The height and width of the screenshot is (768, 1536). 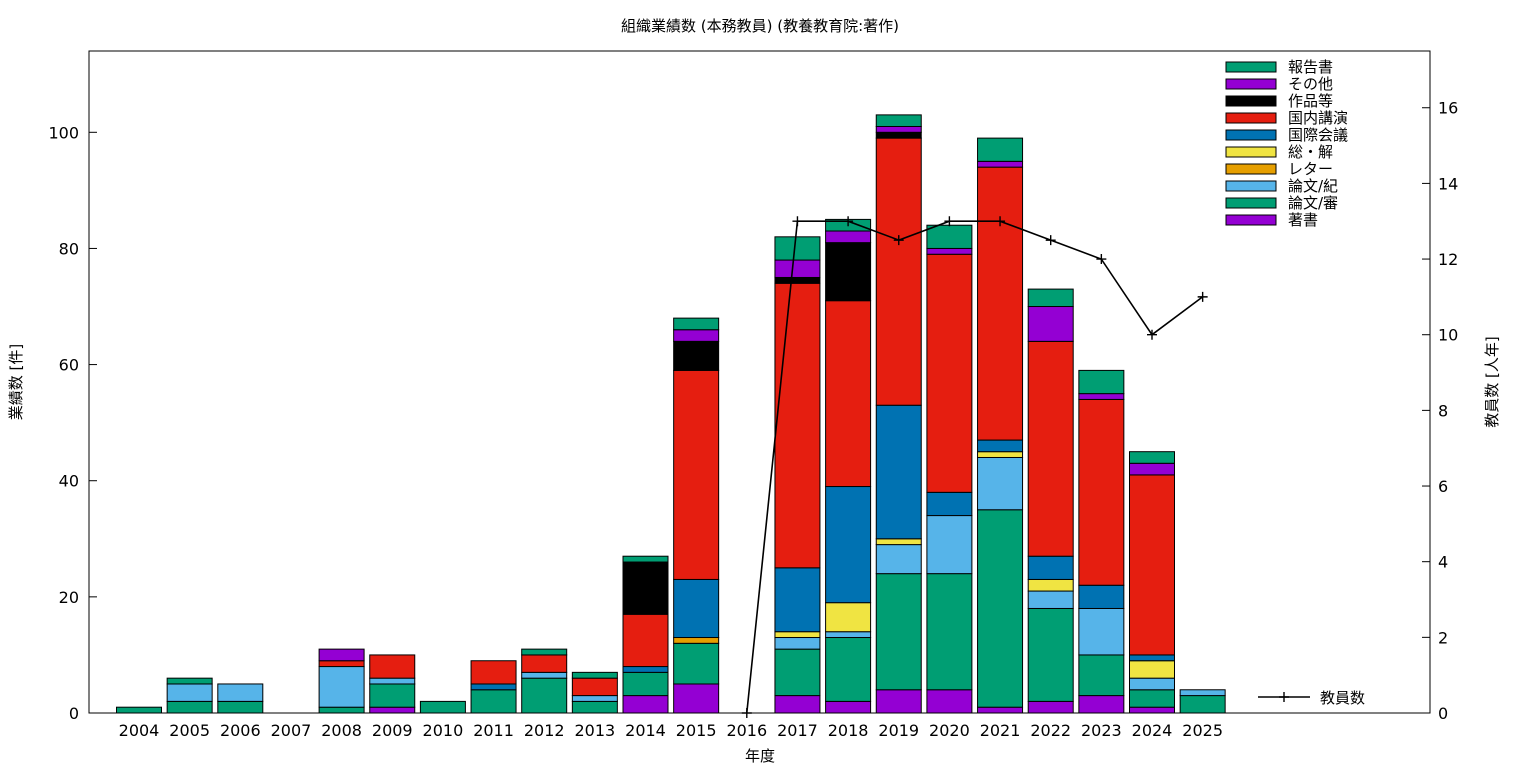 I want to click on y2-tick-label: 0, so click(x=1443, y=713).